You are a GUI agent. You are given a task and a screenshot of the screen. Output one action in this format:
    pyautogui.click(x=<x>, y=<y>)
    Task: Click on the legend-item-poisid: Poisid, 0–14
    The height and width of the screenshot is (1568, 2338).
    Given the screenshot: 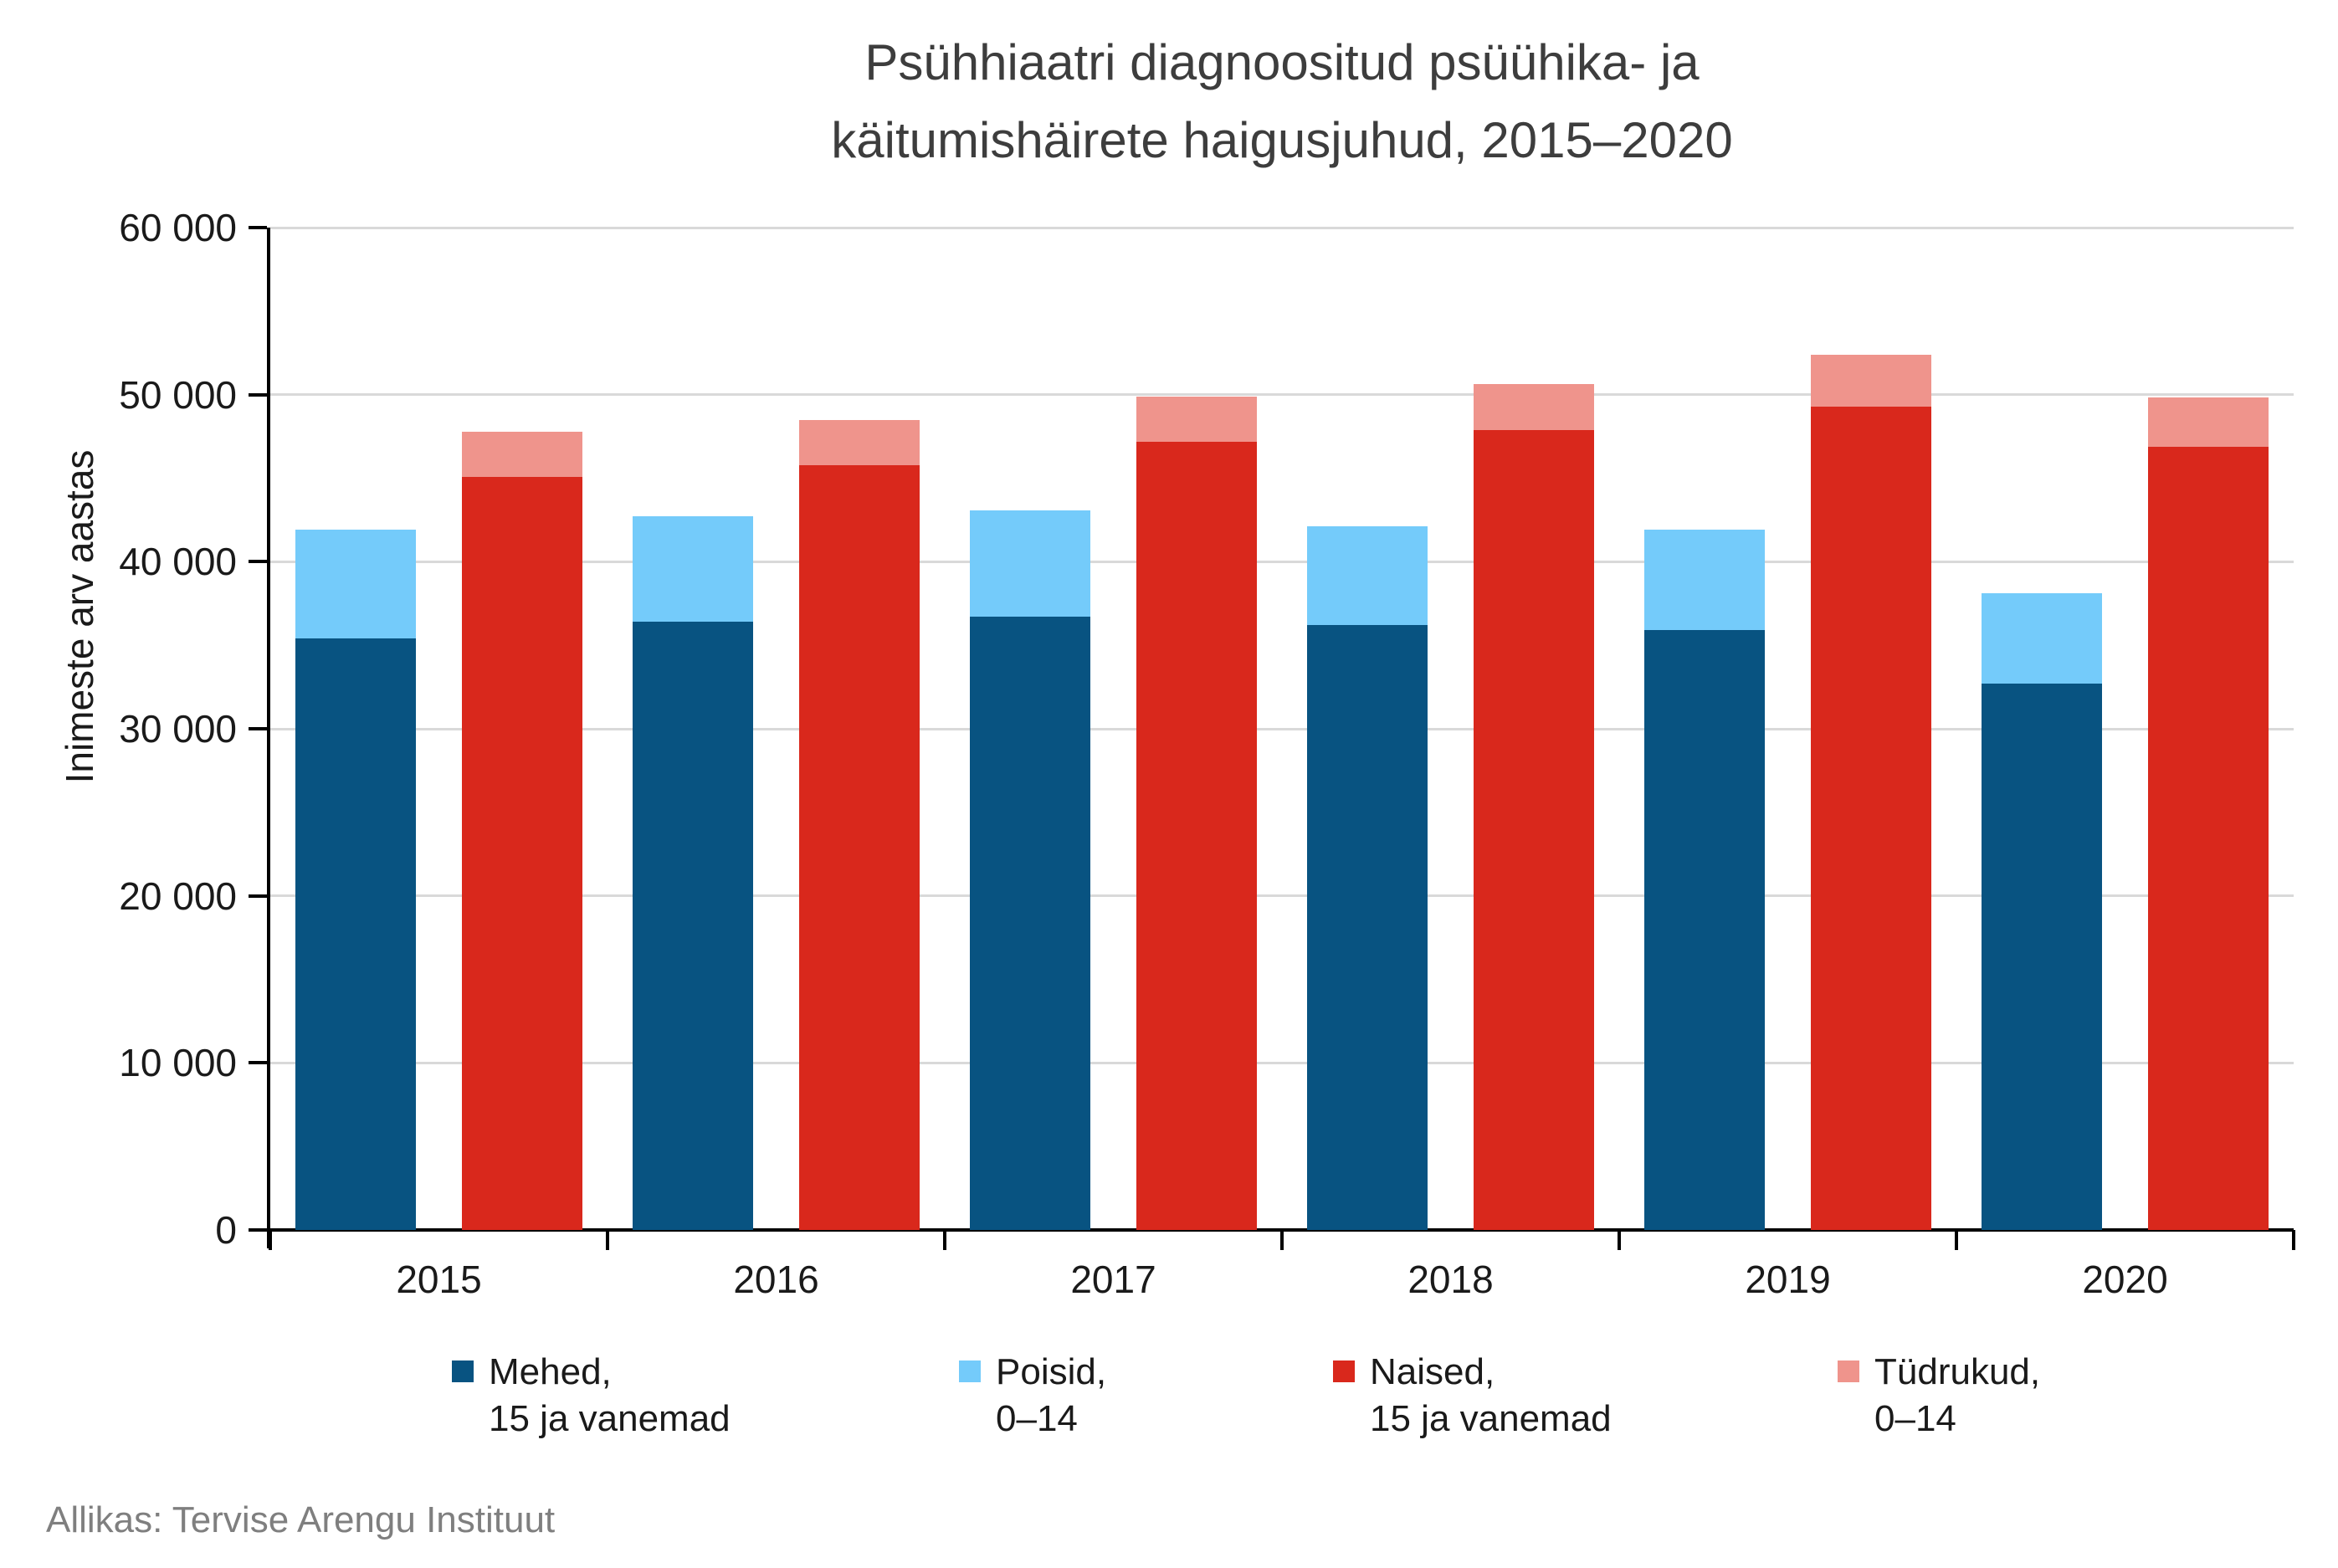 What is the action you would take?
    pyautogui.click(x=1032, y=1396)
    